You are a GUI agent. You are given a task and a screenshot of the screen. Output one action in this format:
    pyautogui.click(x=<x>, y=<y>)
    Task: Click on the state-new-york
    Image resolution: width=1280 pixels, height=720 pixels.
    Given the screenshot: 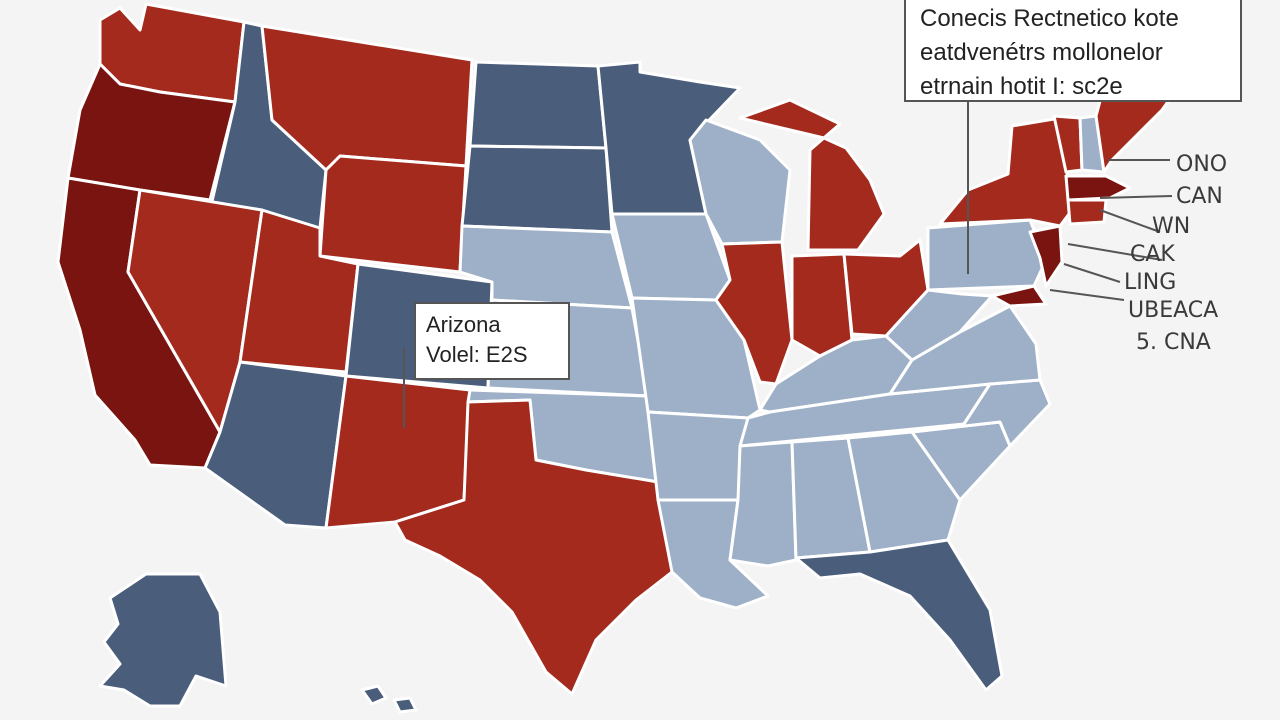 What is the action you would take?
    pyautogui.click(x=1006, y=172)
    